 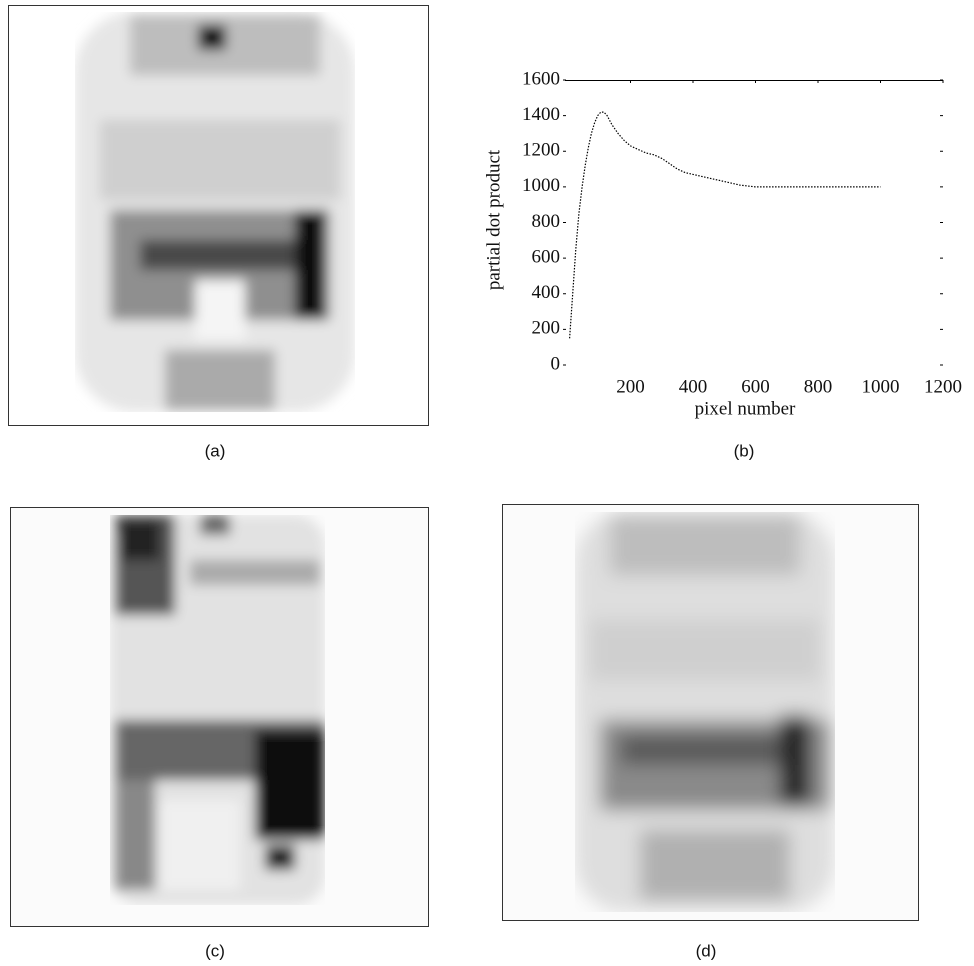 What do you see at coordinates (546, 292) in the screenshot?
I see `y-tick-label: 400` at bounding box center [546, 292].